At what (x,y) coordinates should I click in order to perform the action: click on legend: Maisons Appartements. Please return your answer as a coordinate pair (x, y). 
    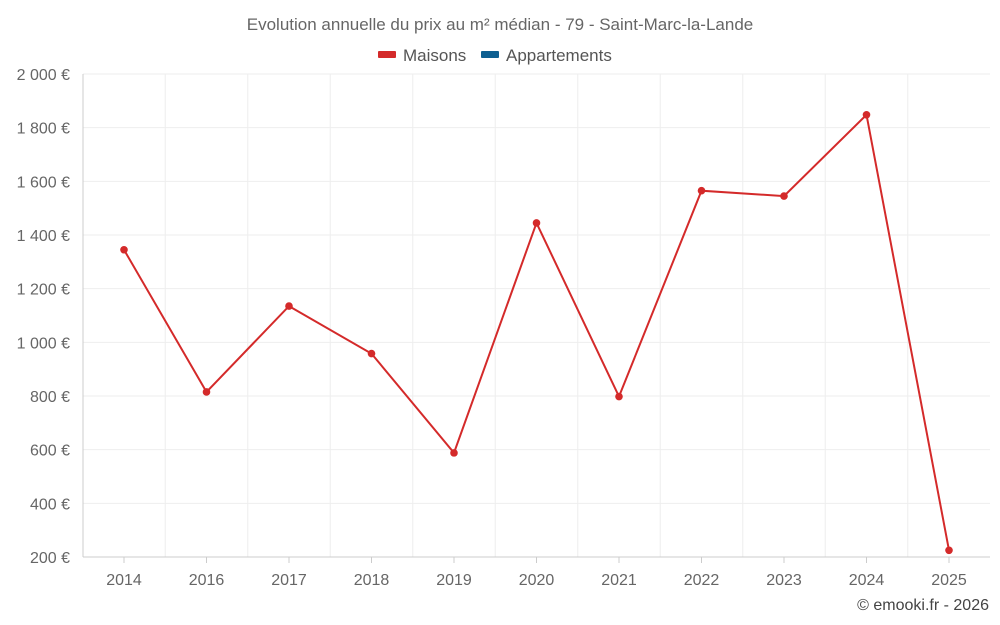
    Looking at the image, I should click on (495, 55).